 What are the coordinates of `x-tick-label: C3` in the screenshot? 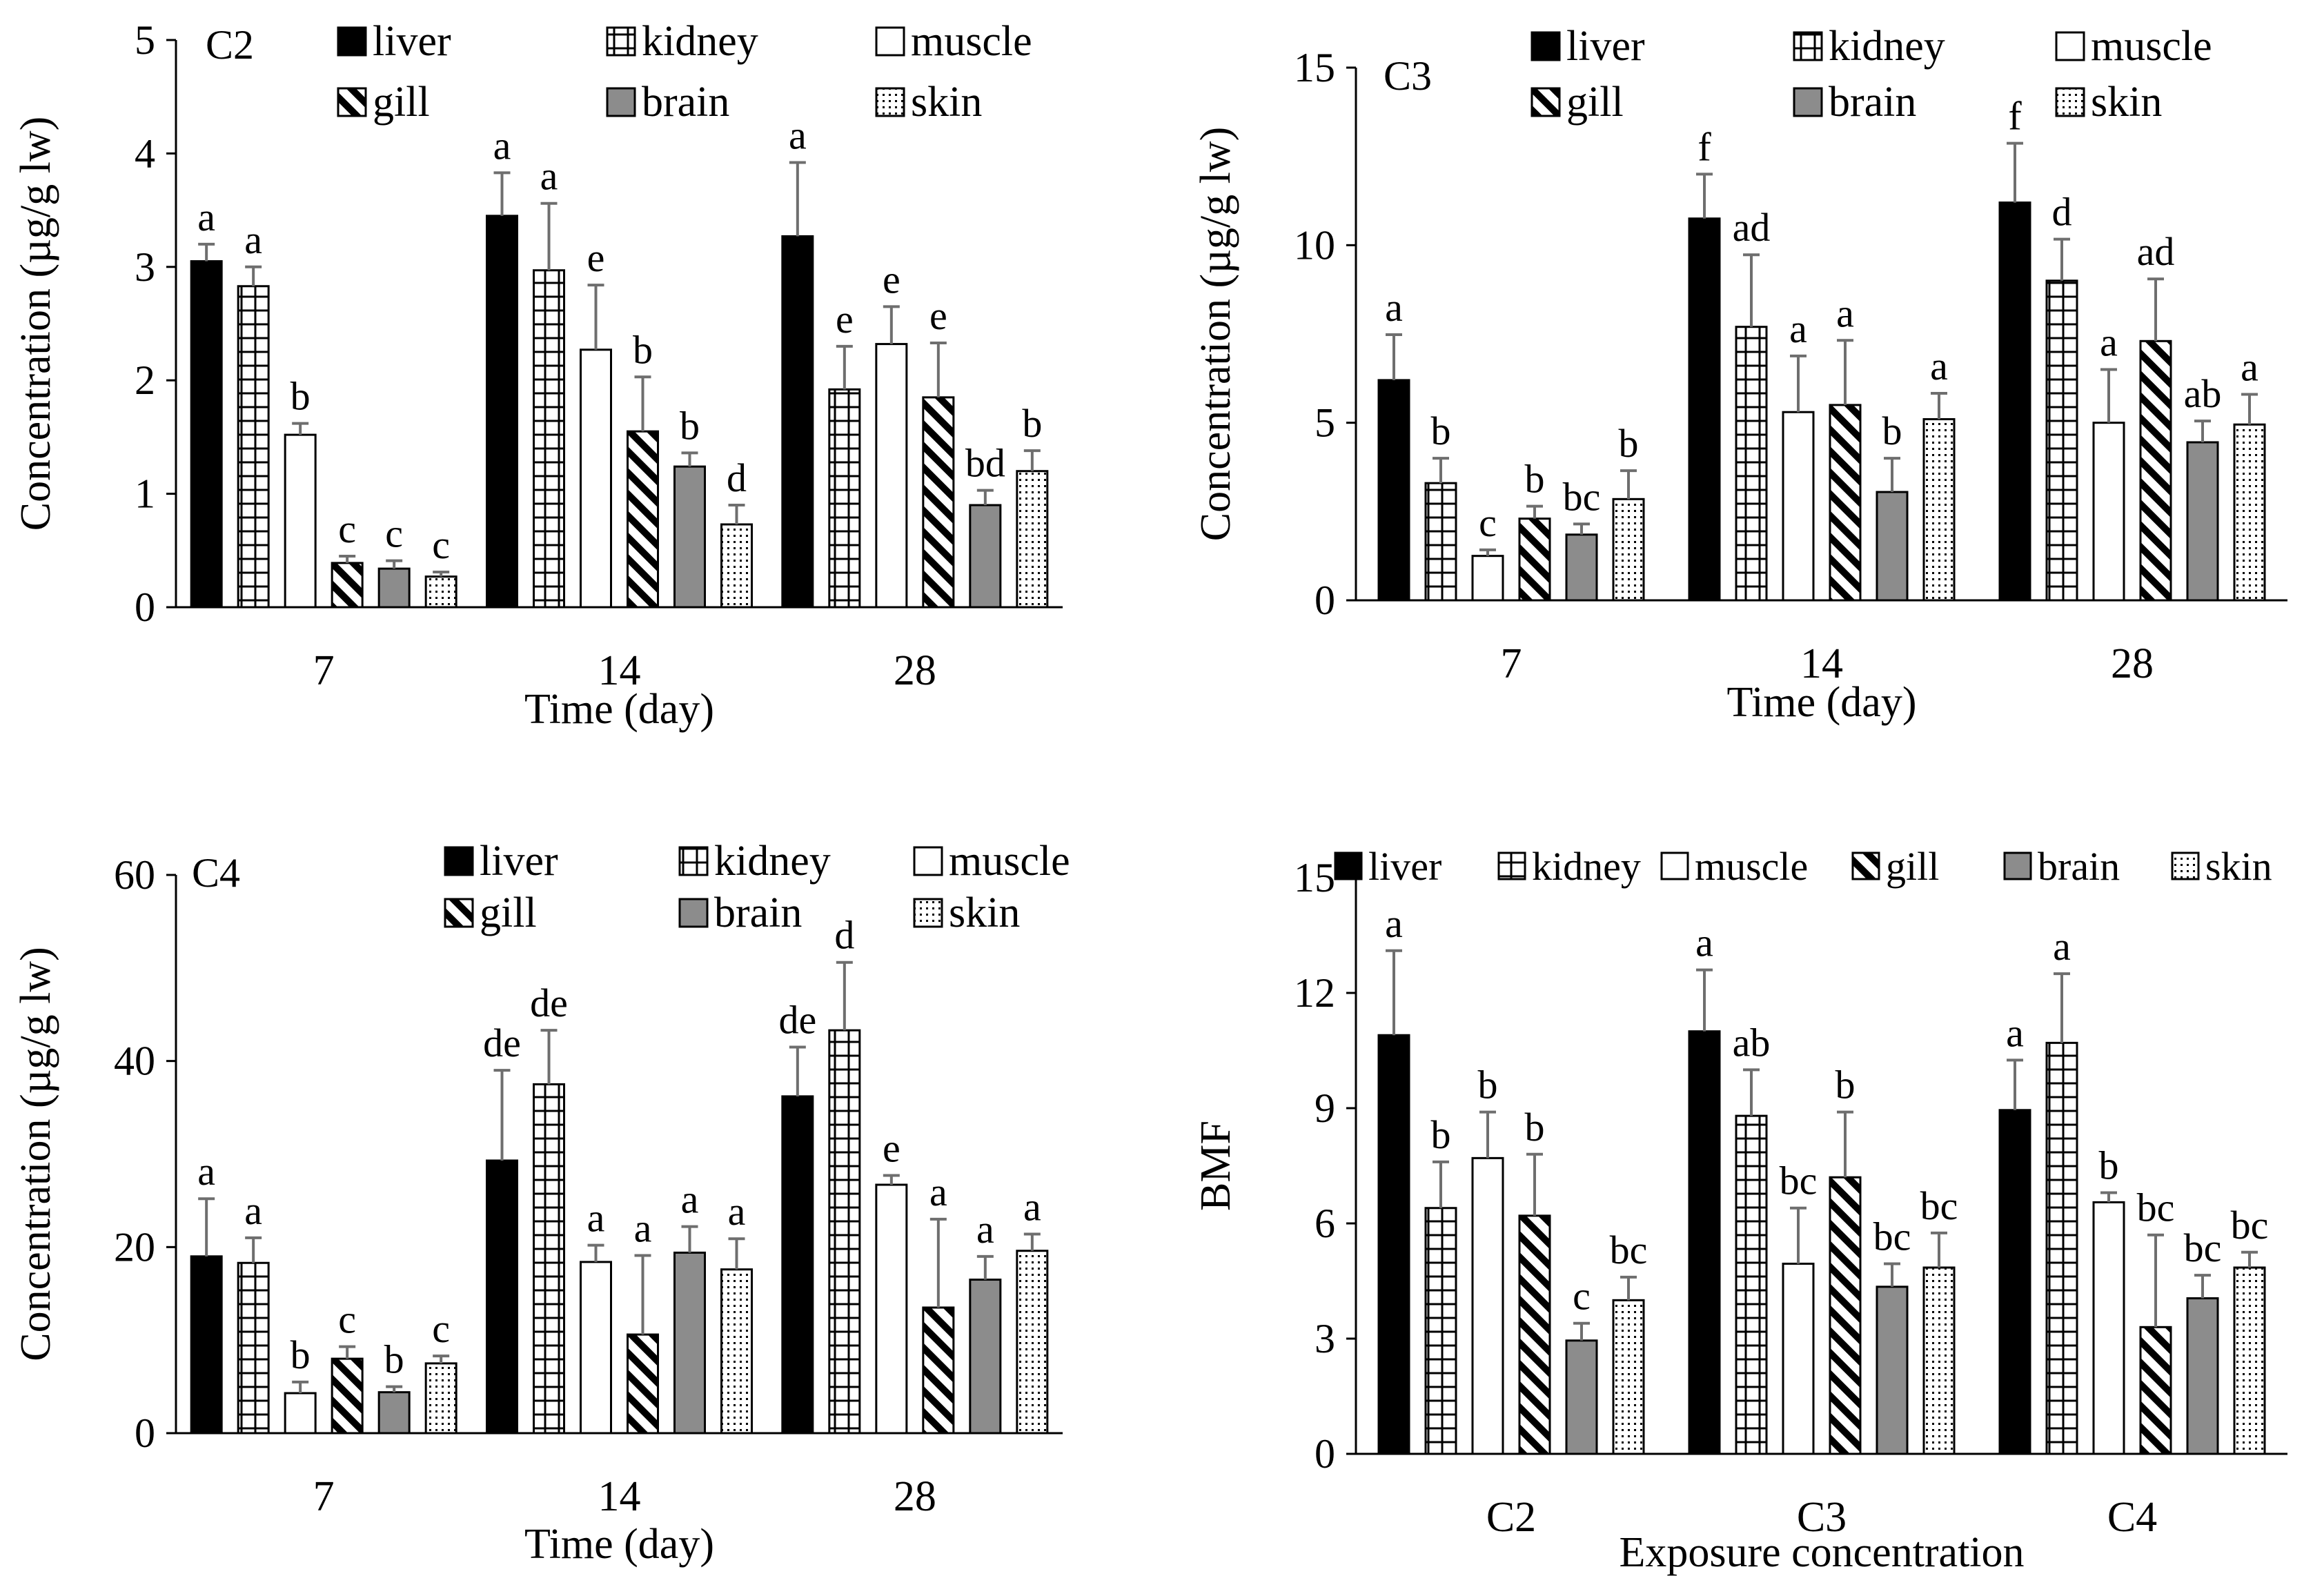 It's located at (1822, 1518).